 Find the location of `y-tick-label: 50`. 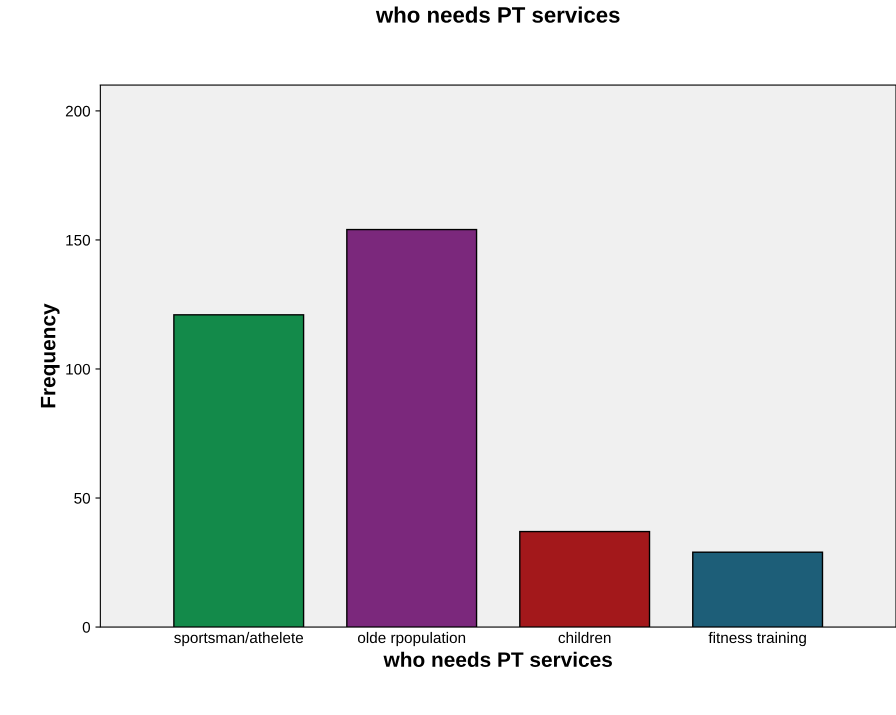

y-tick-label: 50 is located at coordinates (82, 498).